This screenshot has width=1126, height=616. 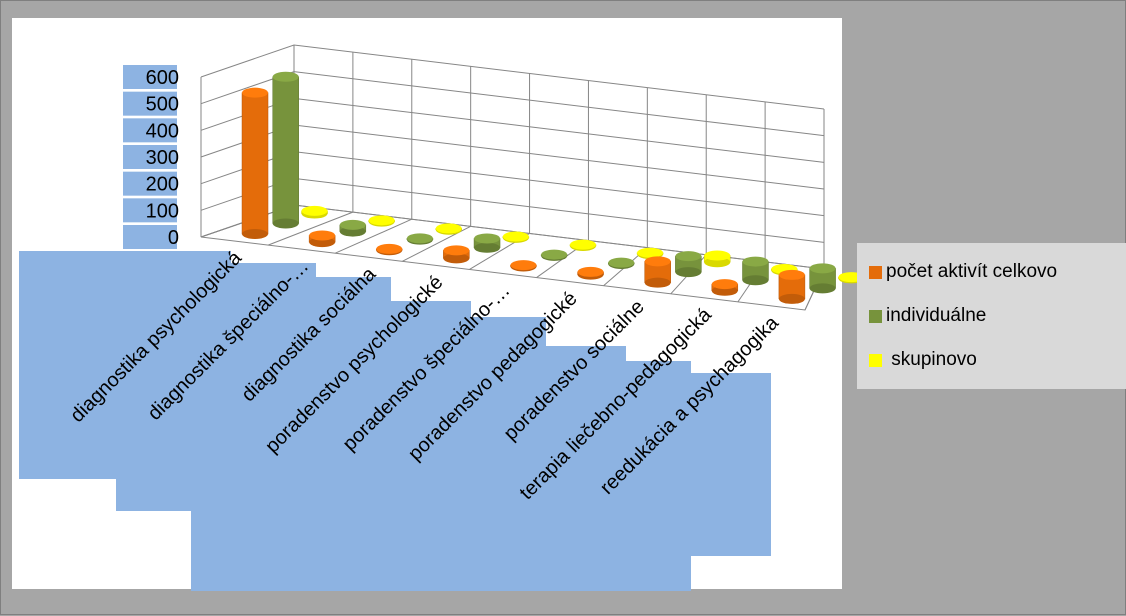 What do you see at coordinates (162, 158) in the screenshot?
I see `y-tick-label: 300` at bounding box center [162, 158].